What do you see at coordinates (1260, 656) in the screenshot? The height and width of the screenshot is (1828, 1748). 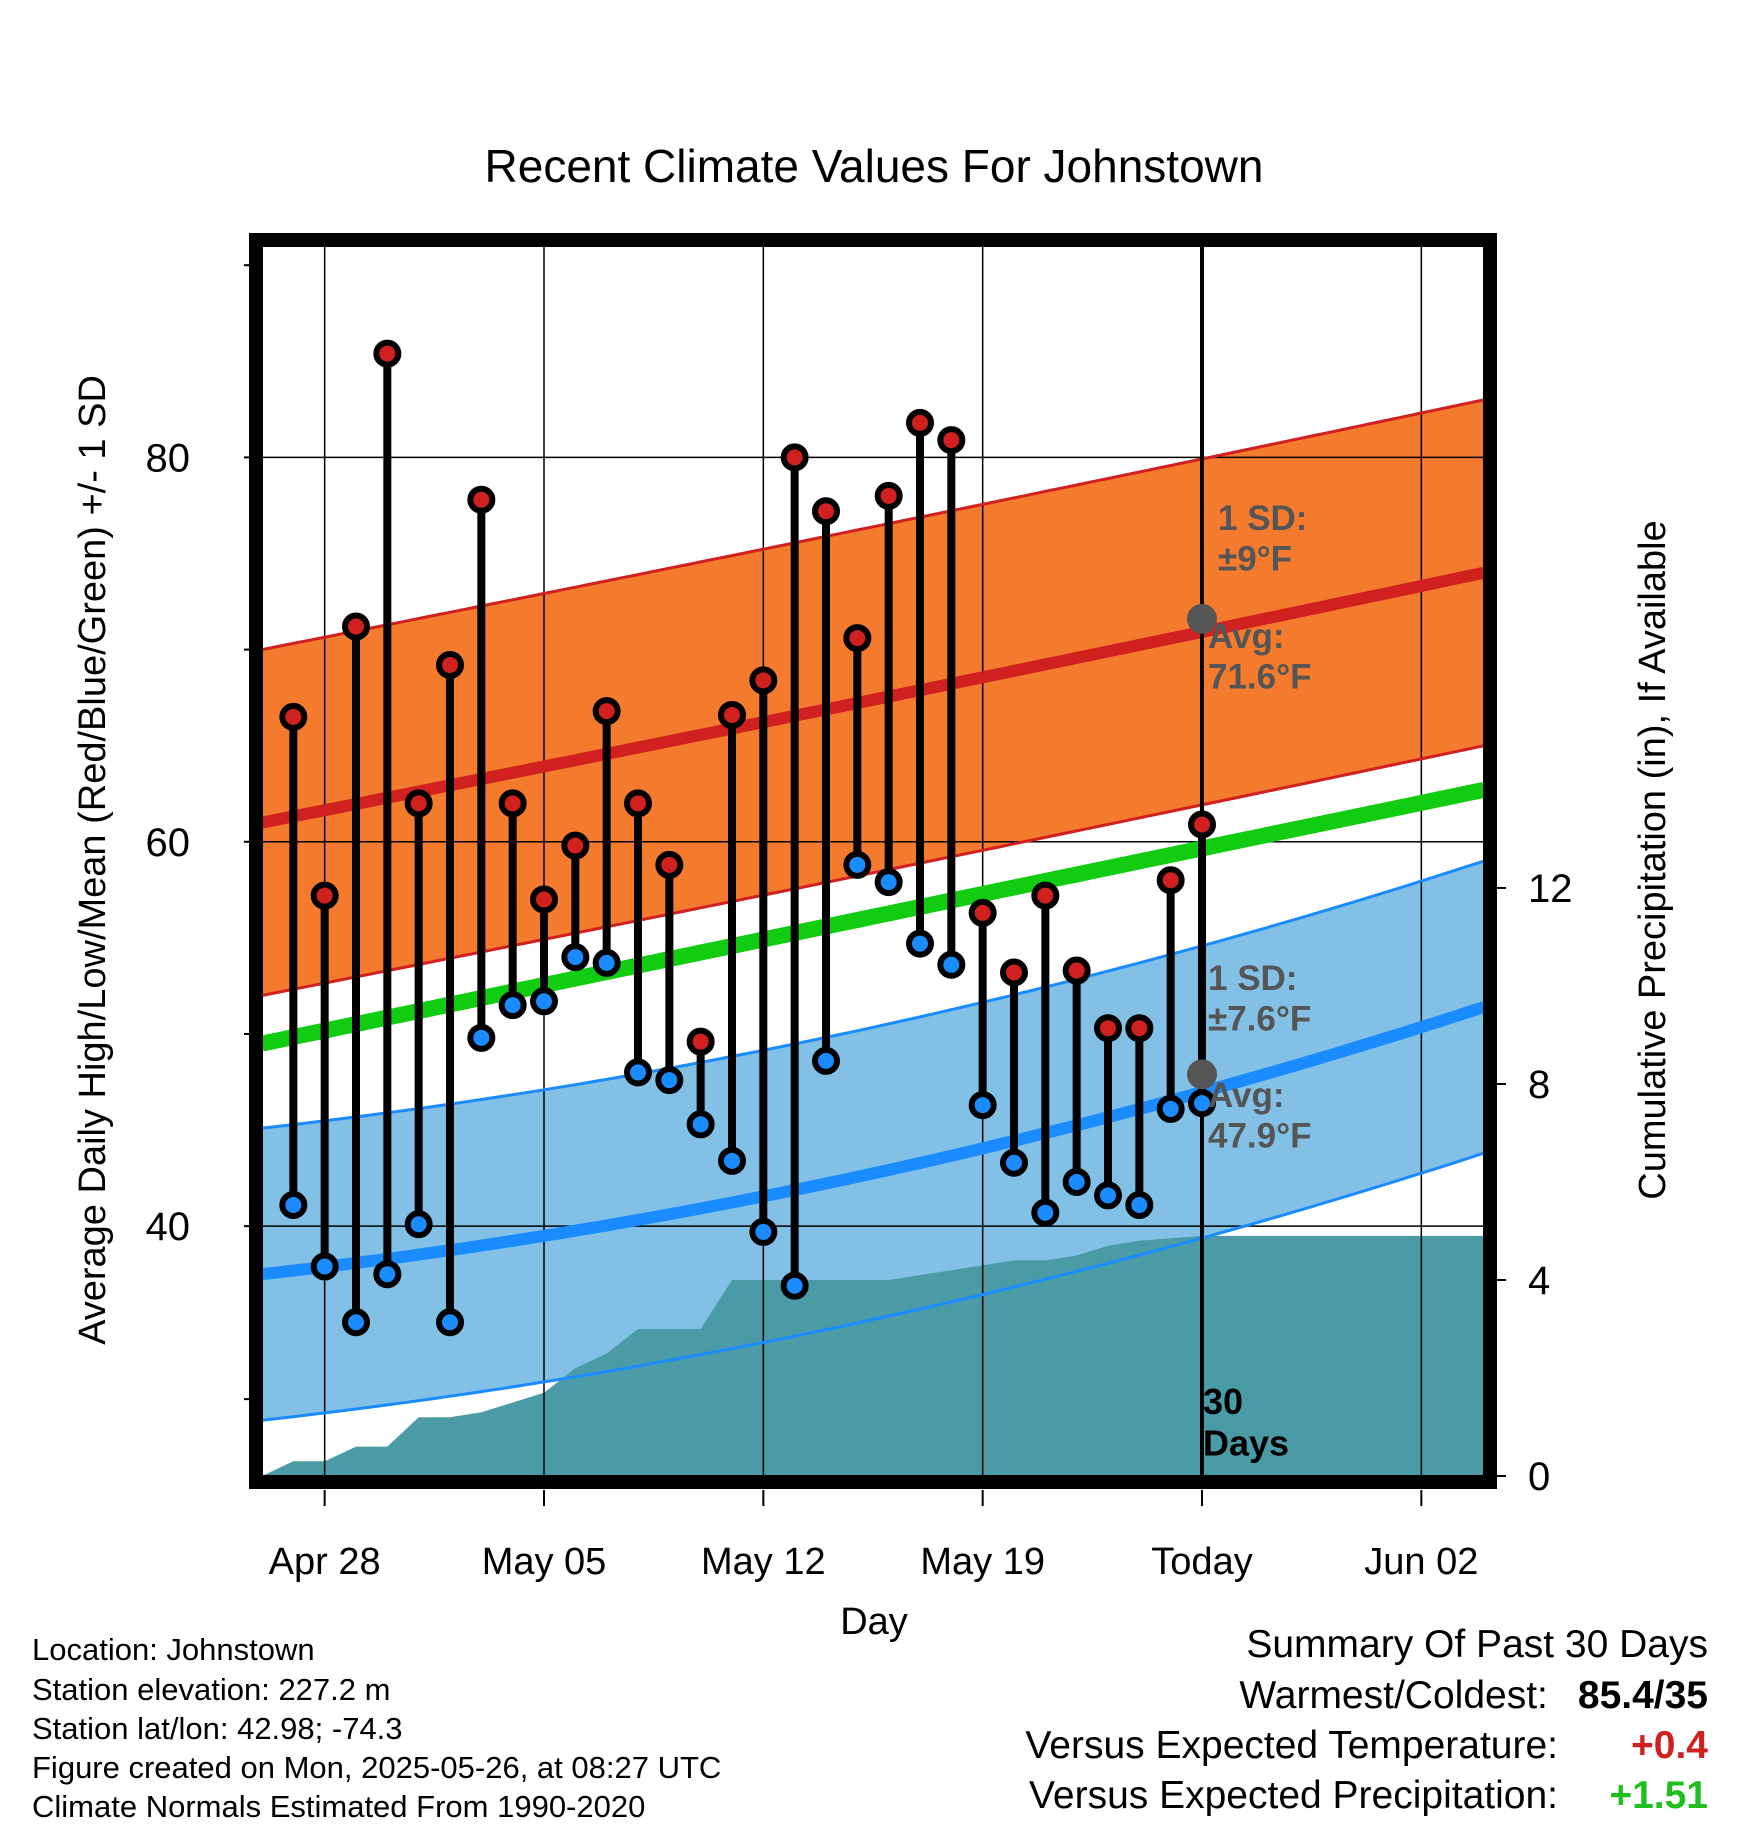 I see `high-avg-annotation: Avg: 71.6°F` at bounding box center [1260, 656].